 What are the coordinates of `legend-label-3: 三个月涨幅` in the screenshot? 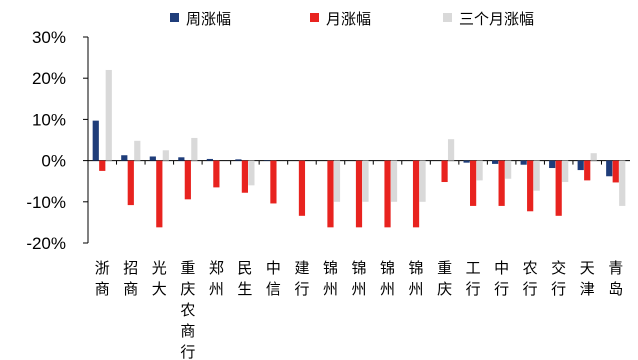 It's located at (496, 19).